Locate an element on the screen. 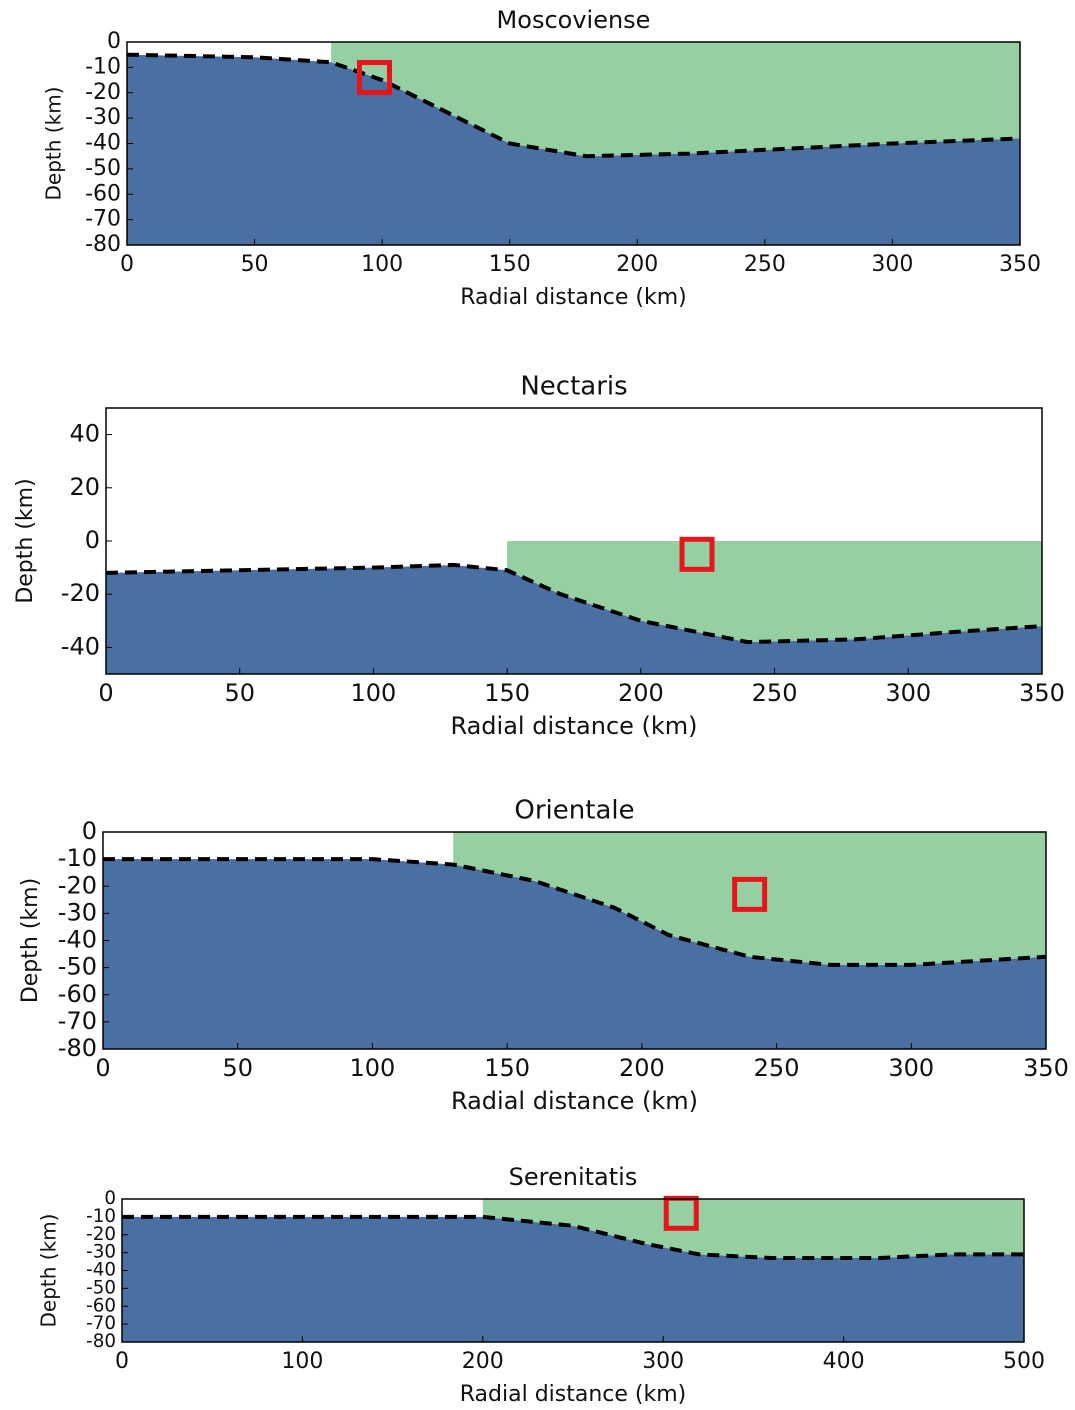 This screenshot has width=1075, height=1410. y-tick-label: 20 is located at coordinates (84, 487).